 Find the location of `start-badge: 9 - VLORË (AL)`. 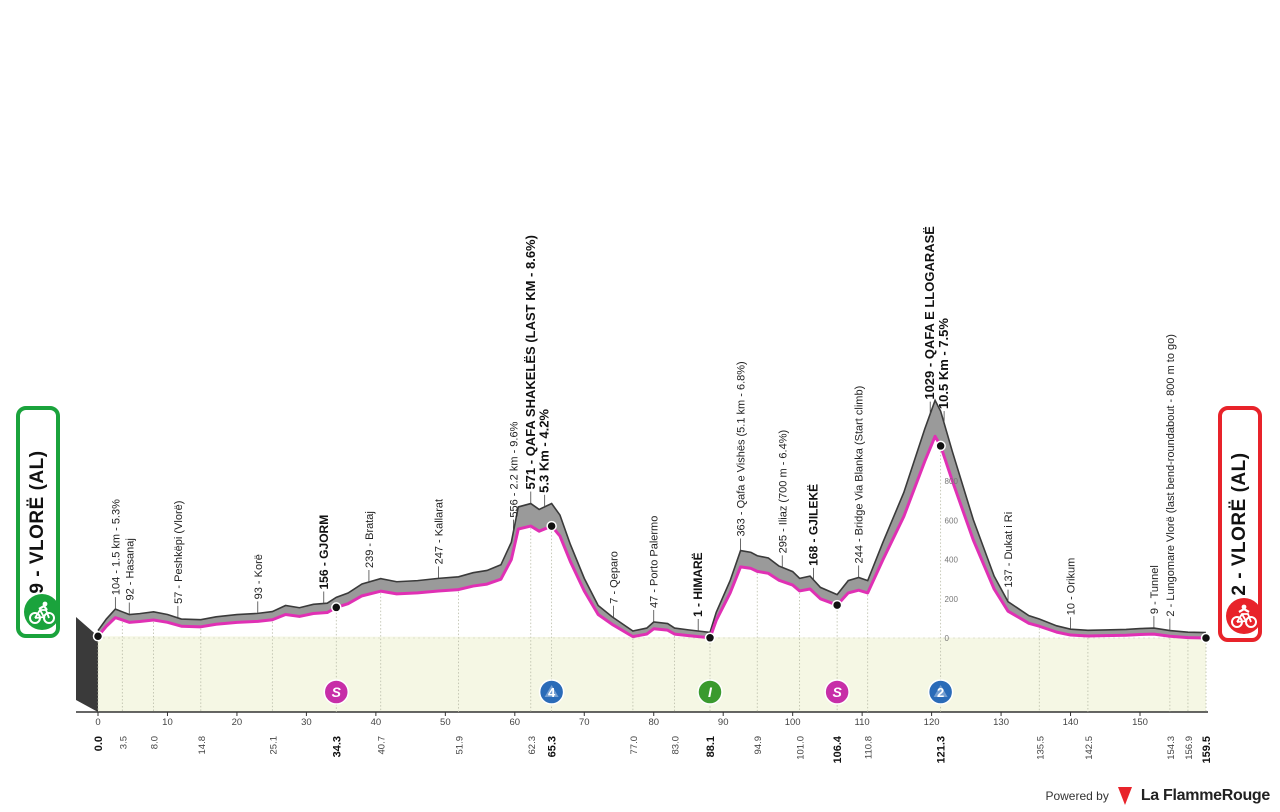

start-badge: 9 - VLORË (AL) is located at coordinates (38, 522).